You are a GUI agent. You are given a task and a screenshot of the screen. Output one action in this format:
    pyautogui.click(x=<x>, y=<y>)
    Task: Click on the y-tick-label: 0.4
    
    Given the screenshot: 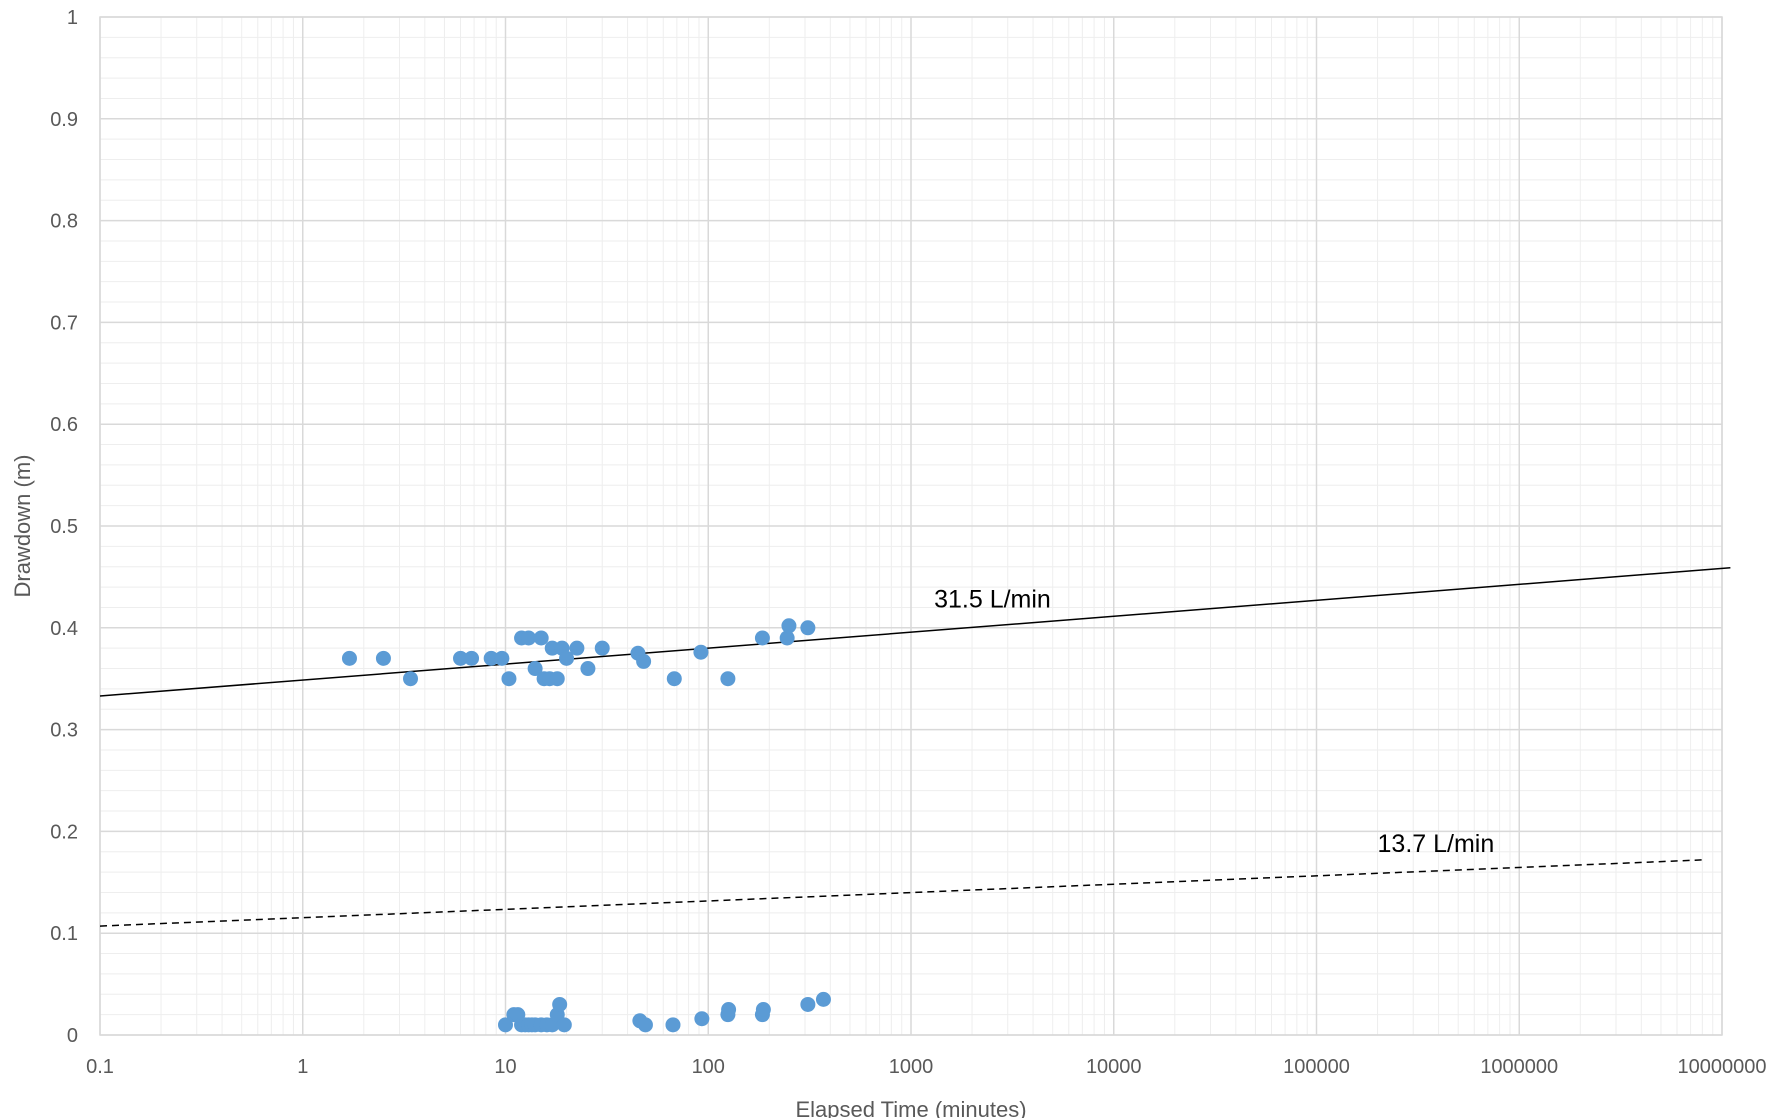 What is the action you would take?
    pyautogui.click(x=64, y=629)
    